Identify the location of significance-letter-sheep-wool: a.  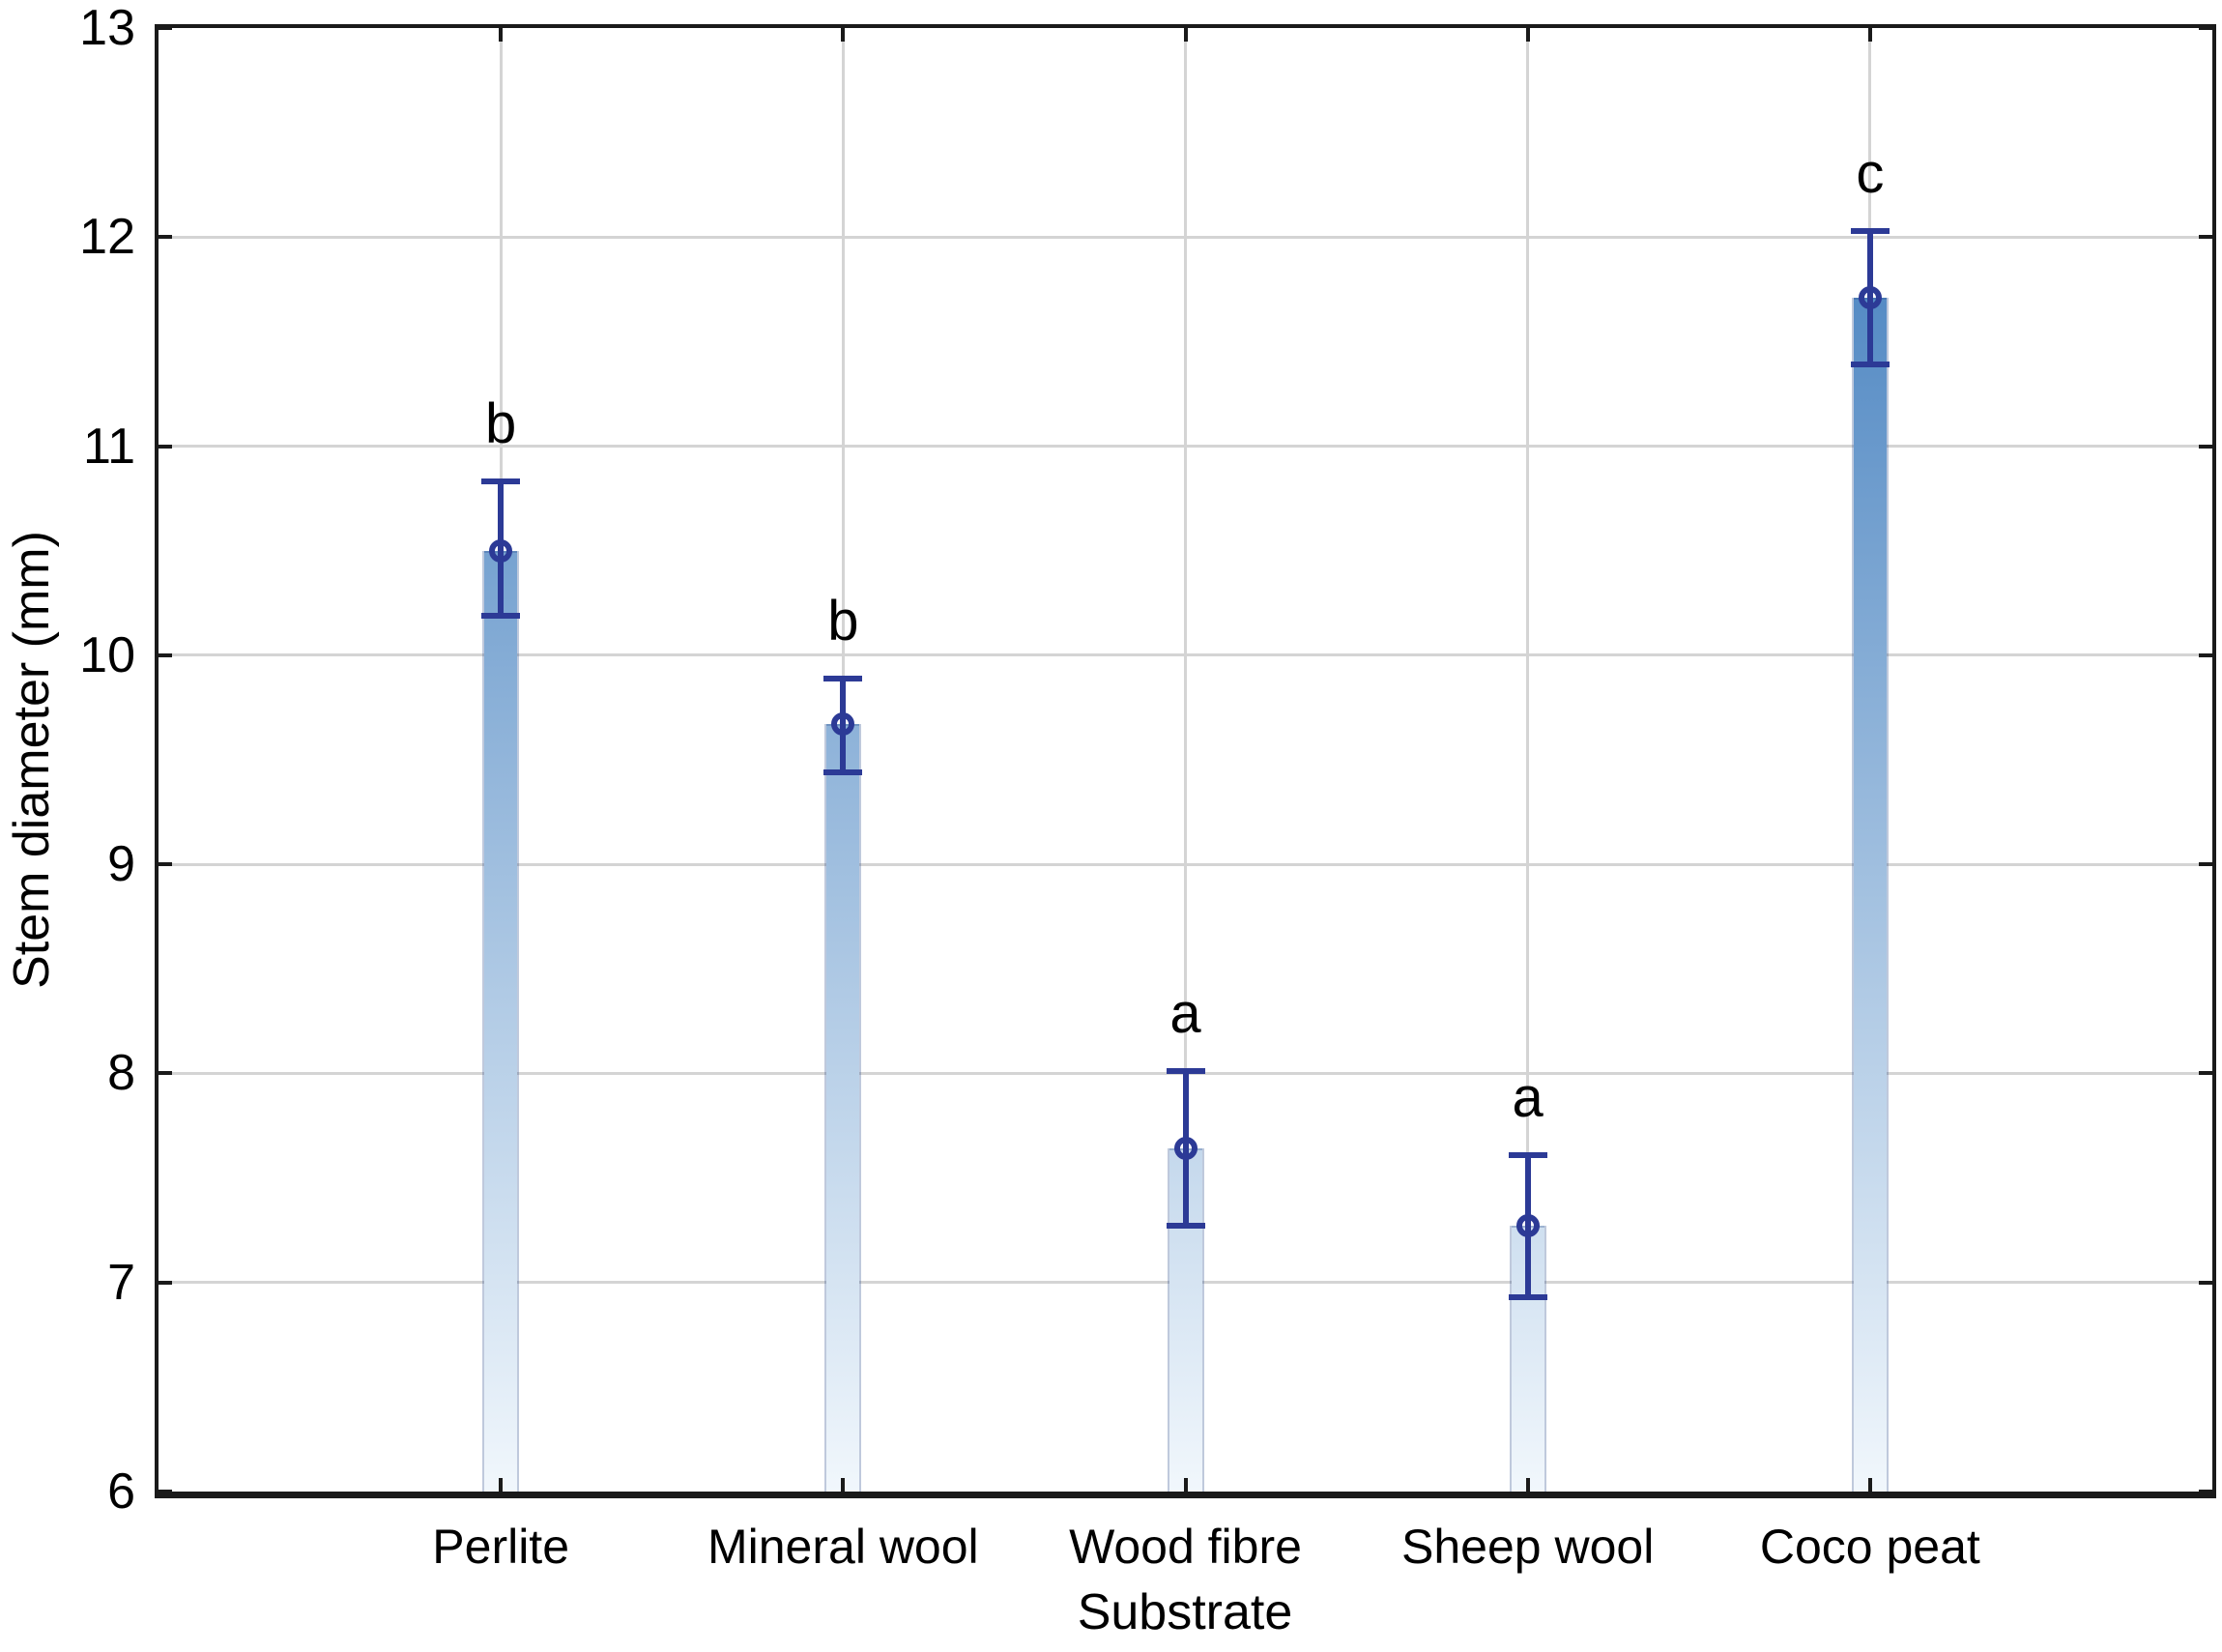
(1528, 1097).